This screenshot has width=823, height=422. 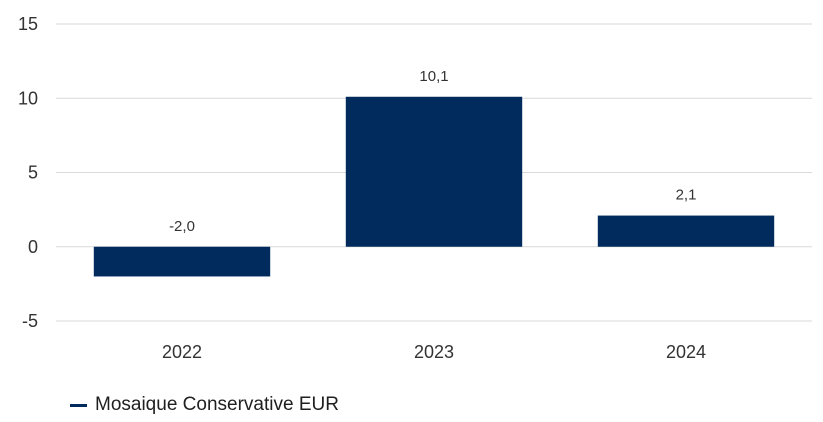 I want to click on legend-label: Mosaique Conservative EUR, so click(x=217, y=404).